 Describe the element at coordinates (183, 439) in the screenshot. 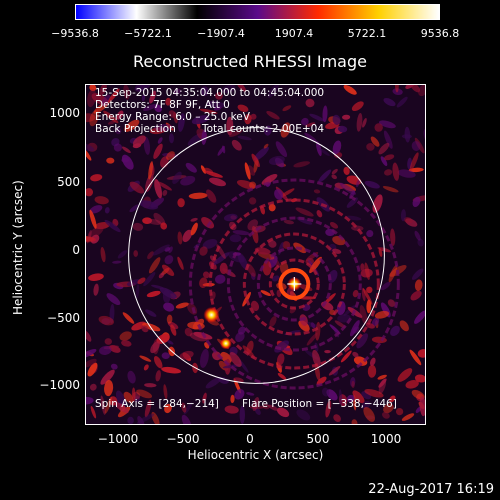

I see `x-tick: −500` at that location.